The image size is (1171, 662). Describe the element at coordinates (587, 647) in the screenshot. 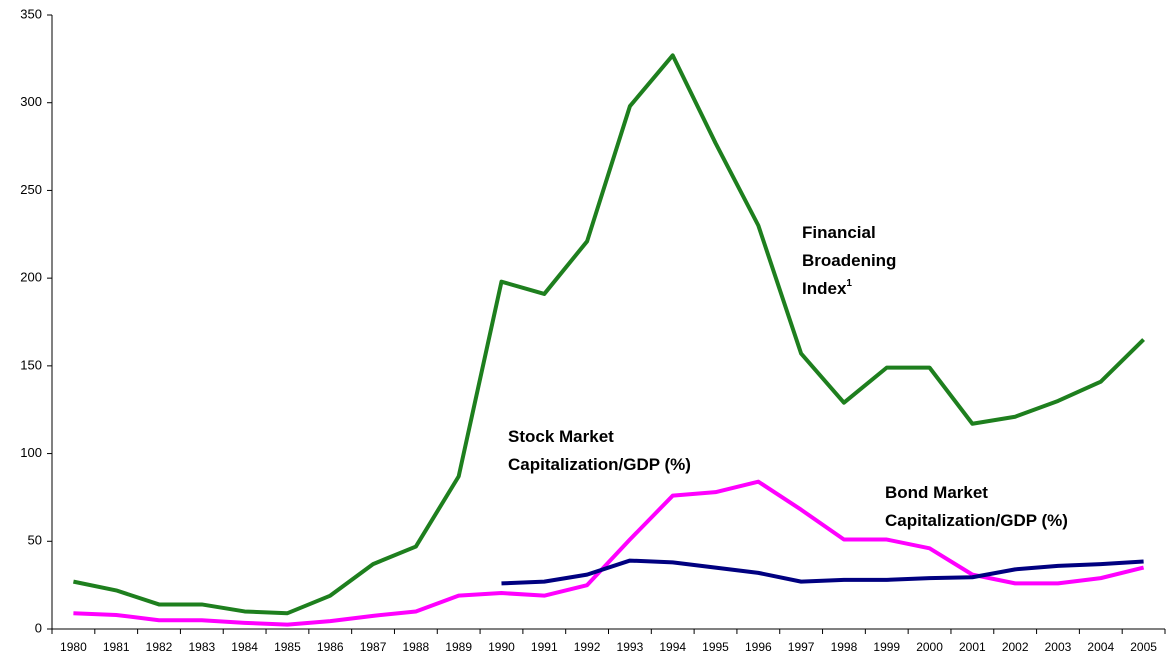

I see `x-tick-label: 1992` at that location.